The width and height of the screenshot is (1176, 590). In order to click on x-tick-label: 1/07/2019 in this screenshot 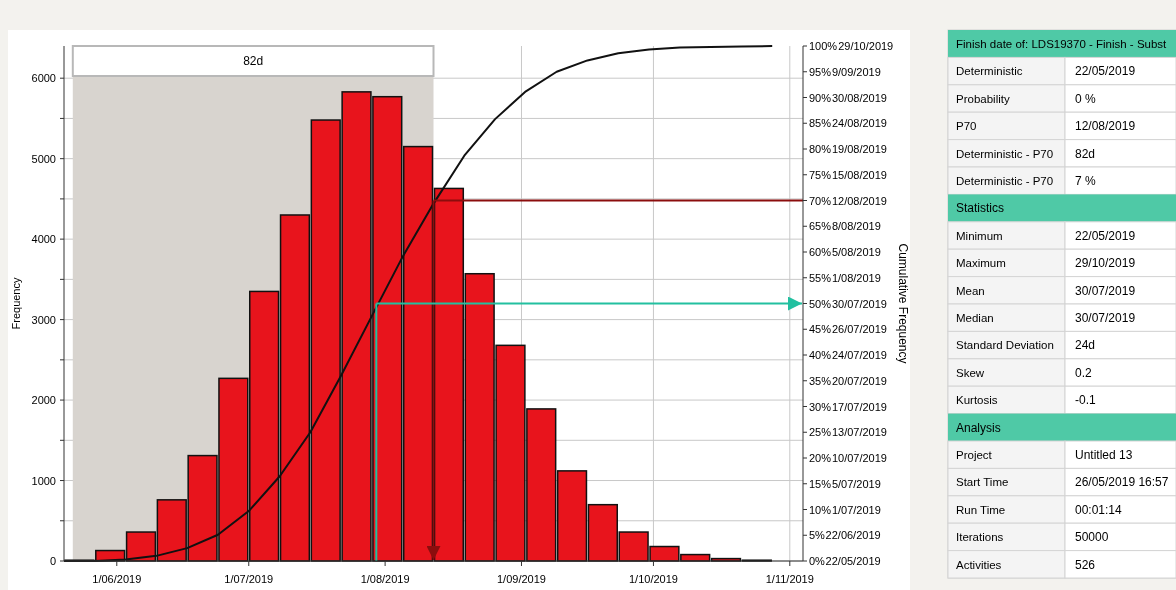, I will do `click(249, 579)`.